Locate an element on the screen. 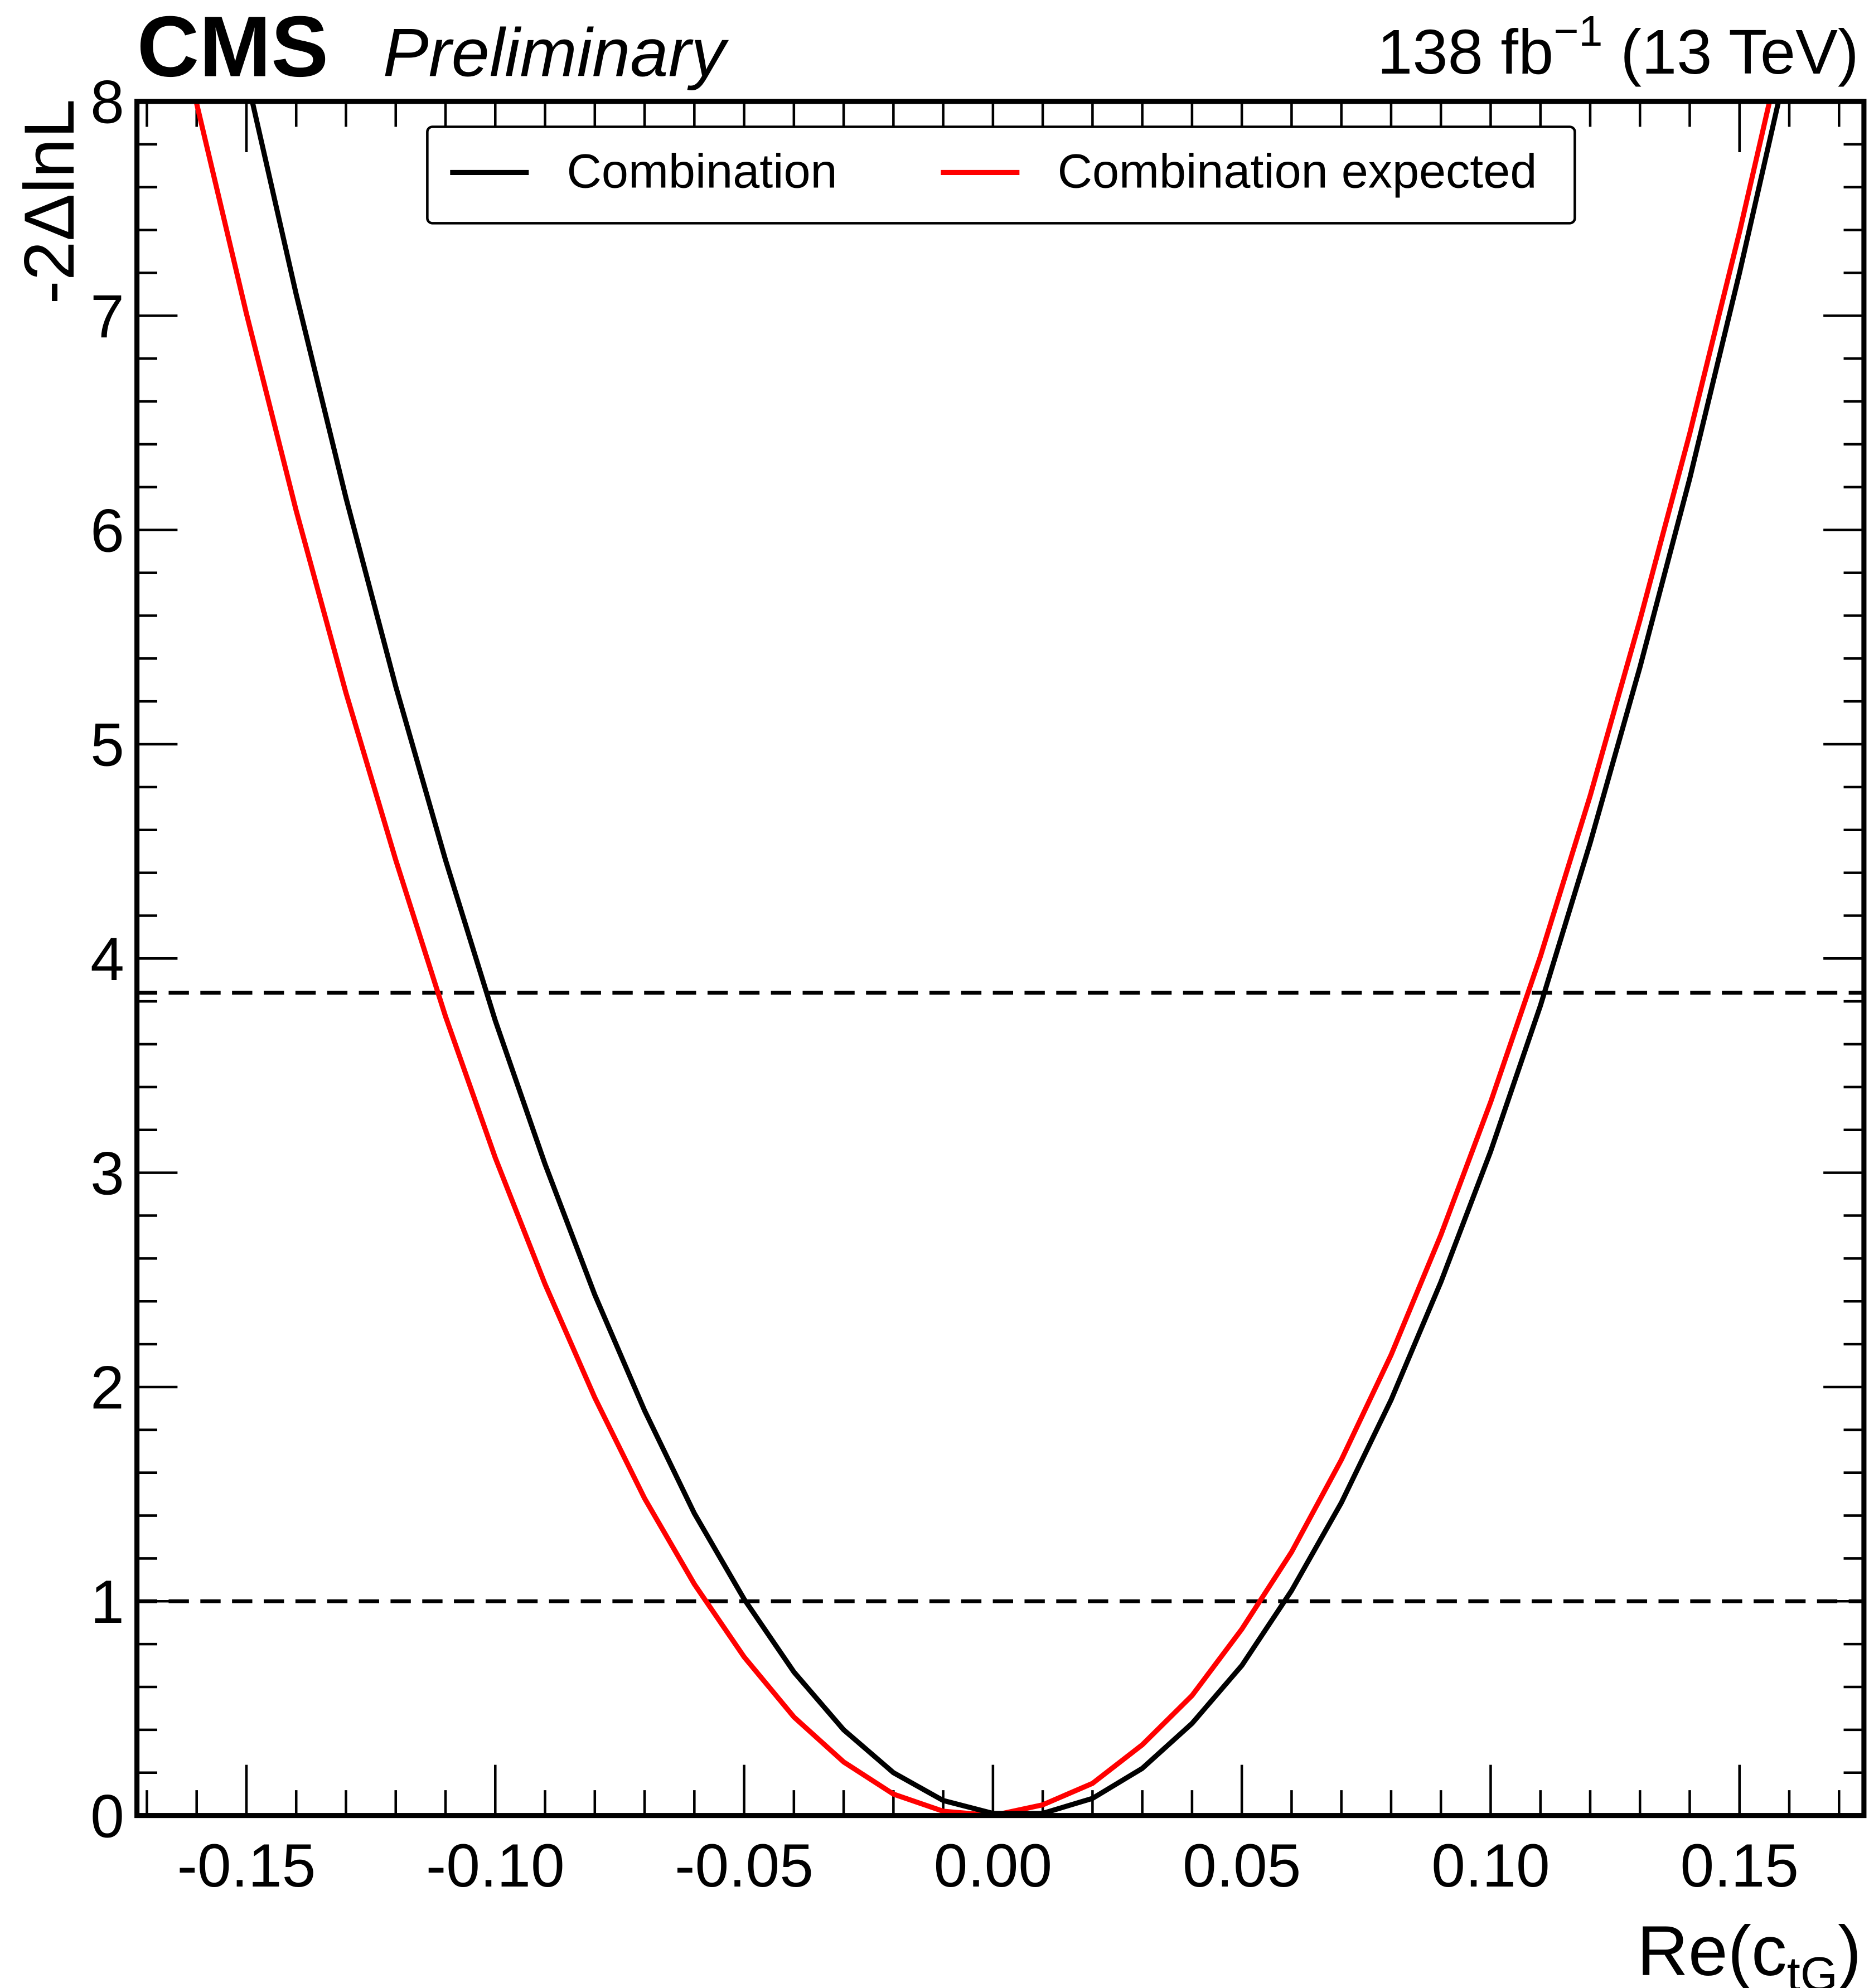 The height and width of the screenshot is (1988, 1869). x-tick-label: -0.10 is located at coordinates (495, 1866).